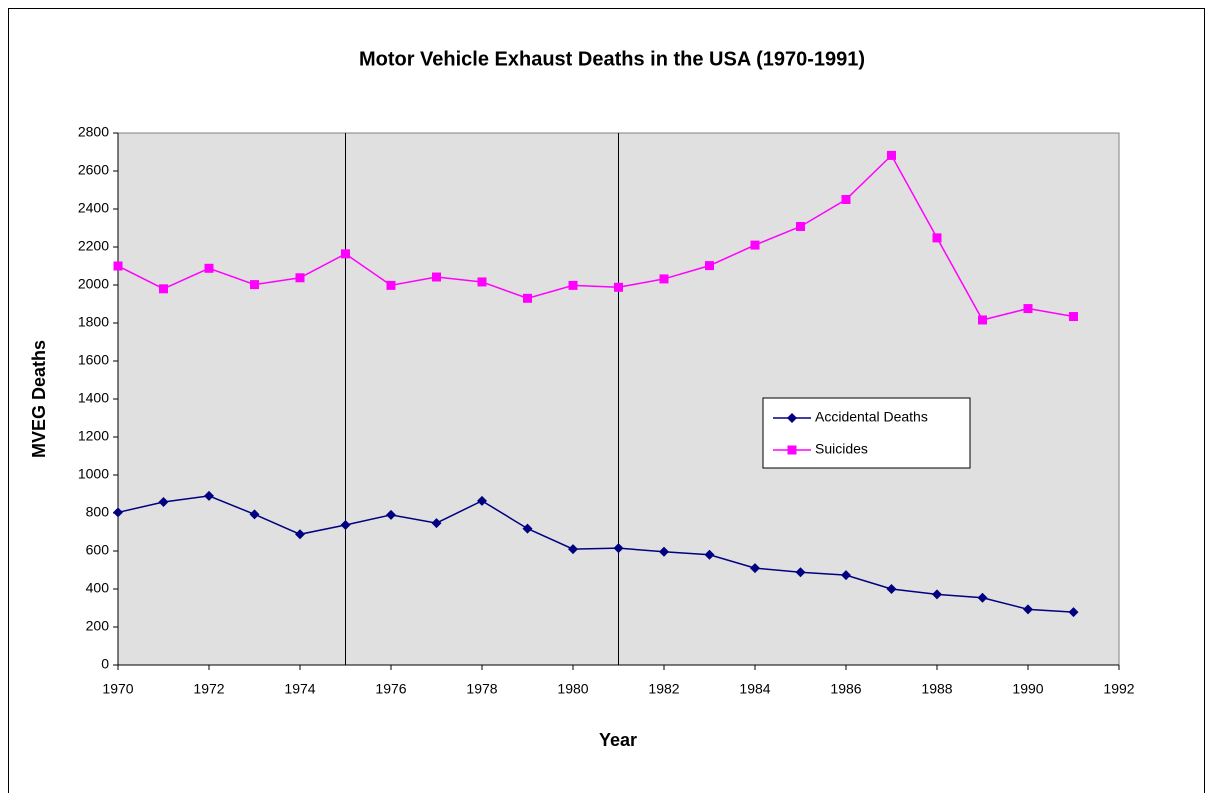 Image resolution: width=1213 pixels, height=793 pixels. What do you see at coordinates (871, 417) in the screenshot?
I see `legend-label: Accidental Deaths` at bounding box center [871, 417].